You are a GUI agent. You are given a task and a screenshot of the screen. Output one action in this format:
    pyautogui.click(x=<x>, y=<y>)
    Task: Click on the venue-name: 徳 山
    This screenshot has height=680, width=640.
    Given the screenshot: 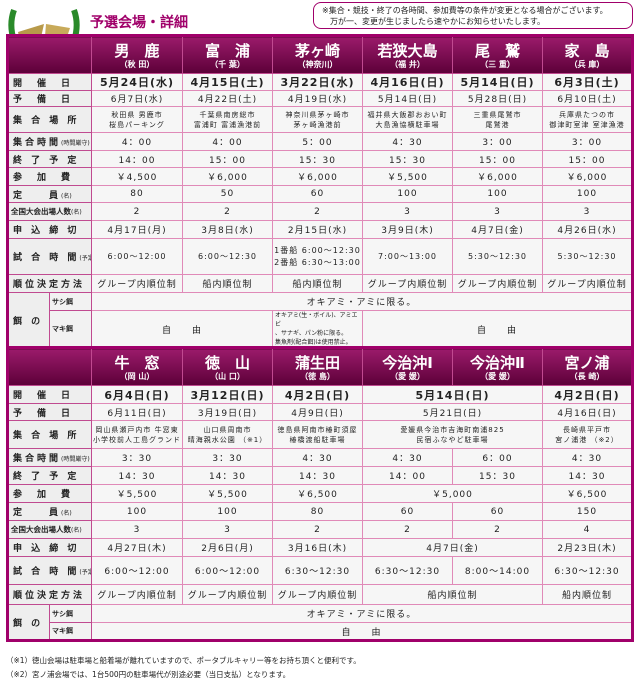 What is the action you would take?
    pyautogui.click(x=227, y=362)
    